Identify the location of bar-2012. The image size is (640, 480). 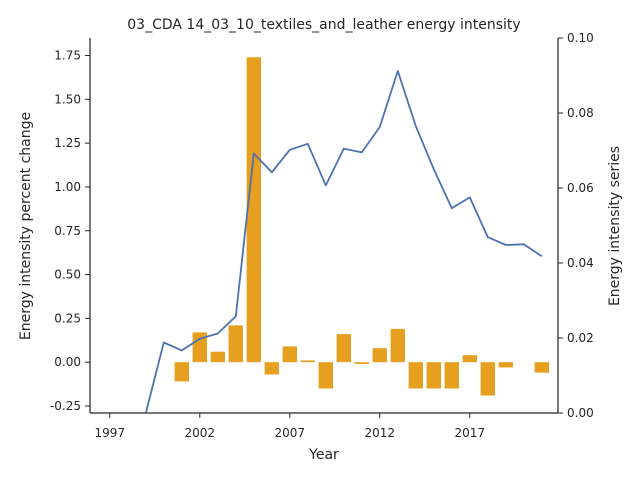
(379, 355).